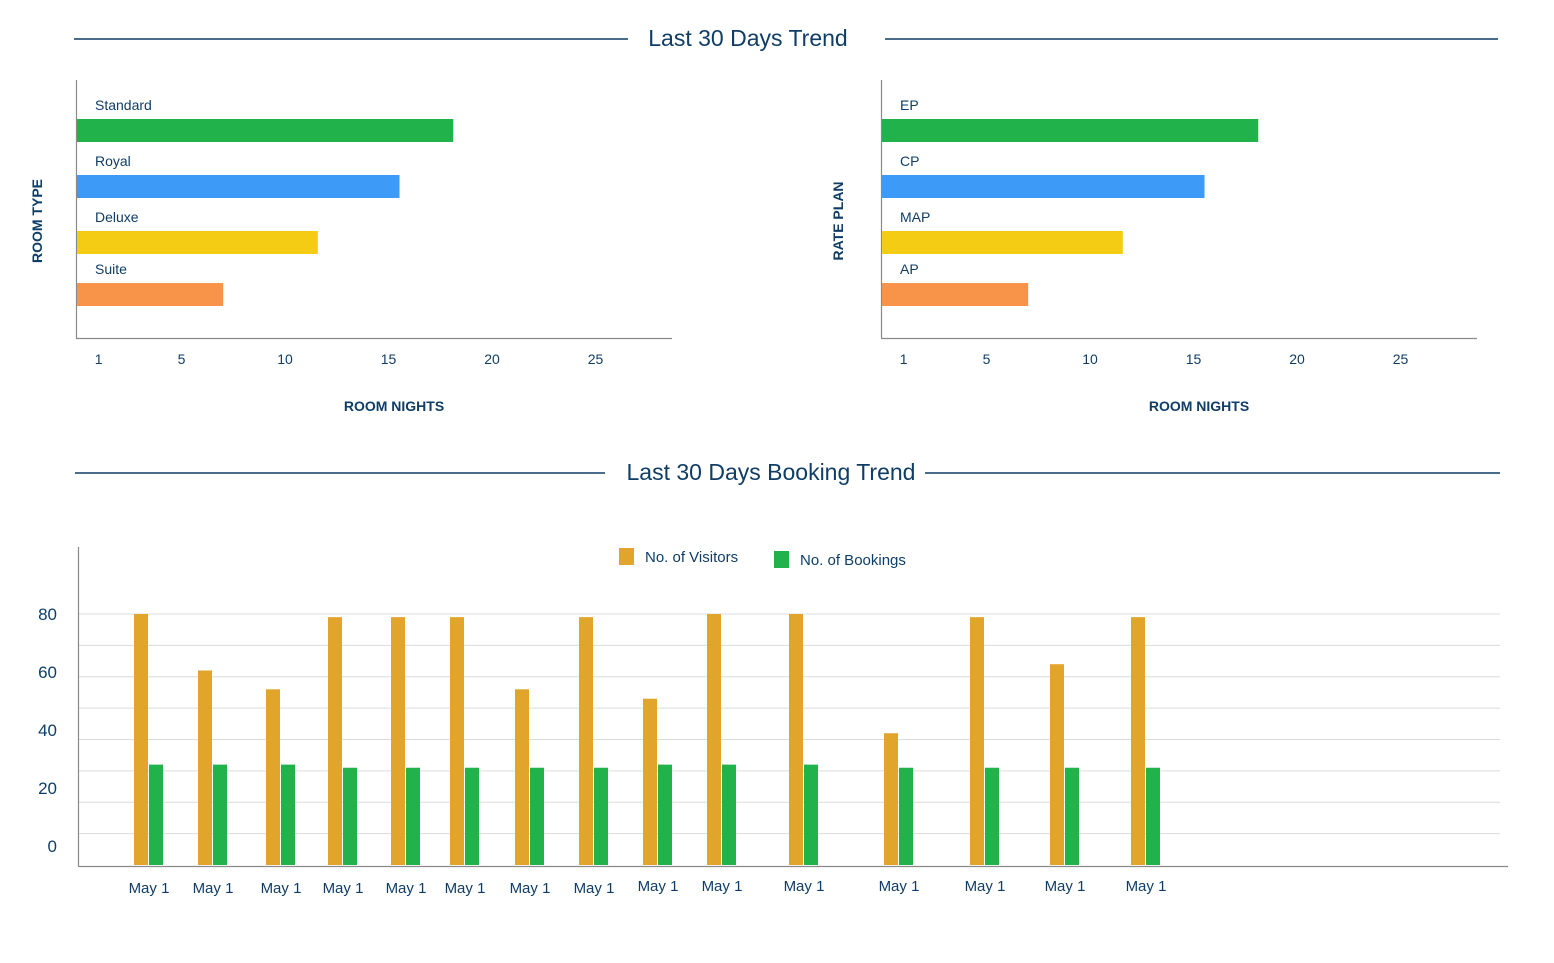 This screenshot has width=1554, height=963. Describe the element at coordinates (915, 217) in the screenshot. I see `category-label-map: MAP` at that location.